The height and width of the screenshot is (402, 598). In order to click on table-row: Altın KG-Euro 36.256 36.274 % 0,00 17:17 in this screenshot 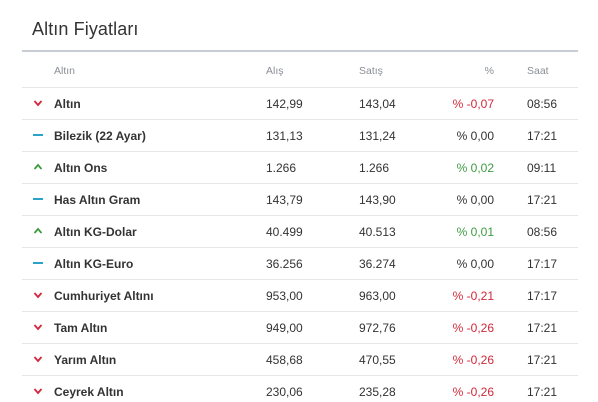, I will do `click(300, 264)`.